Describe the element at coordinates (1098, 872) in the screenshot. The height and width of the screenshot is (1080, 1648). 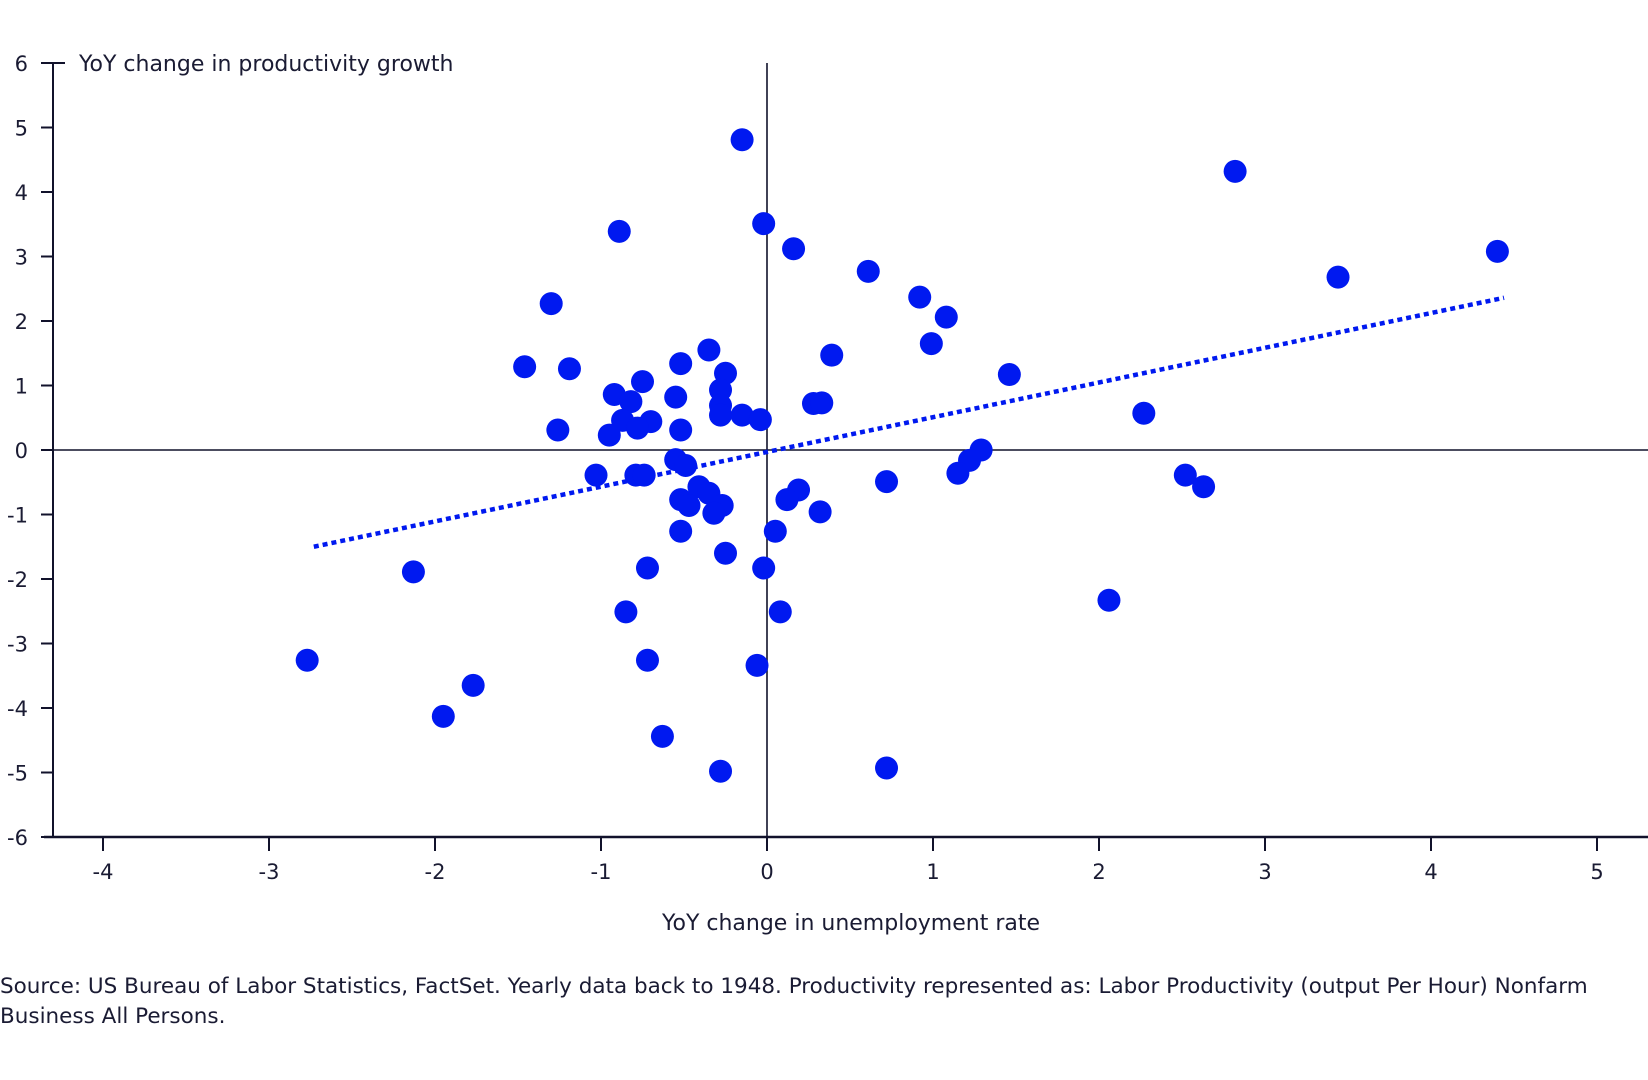
I see `x-tick-label: 2` at that location.